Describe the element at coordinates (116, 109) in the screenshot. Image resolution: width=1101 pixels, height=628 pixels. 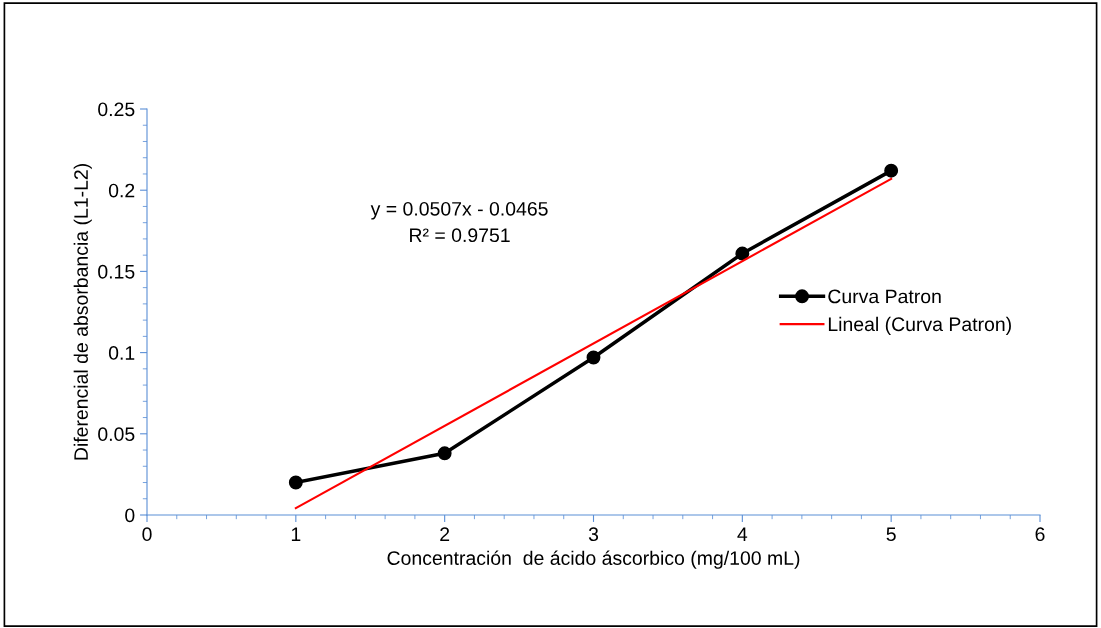
I see `y-tick-label: 0.25` at that location.